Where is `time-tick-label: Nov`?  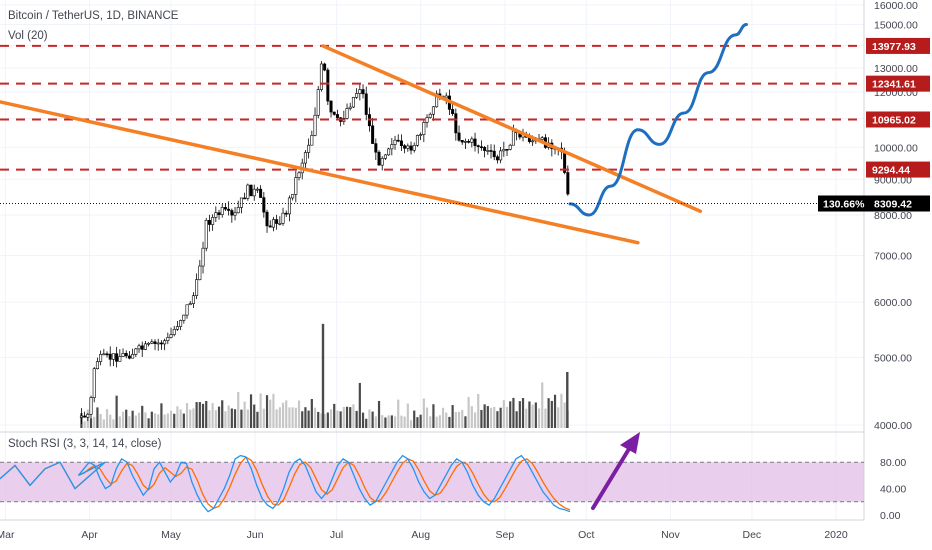
time-tick-label: Nov is located at coordinates (670, 535).